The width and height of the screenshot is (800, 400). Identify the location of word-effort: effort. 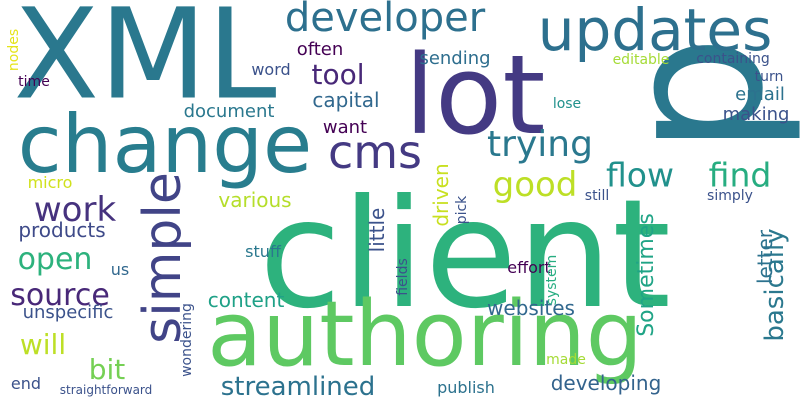
(529, 267).